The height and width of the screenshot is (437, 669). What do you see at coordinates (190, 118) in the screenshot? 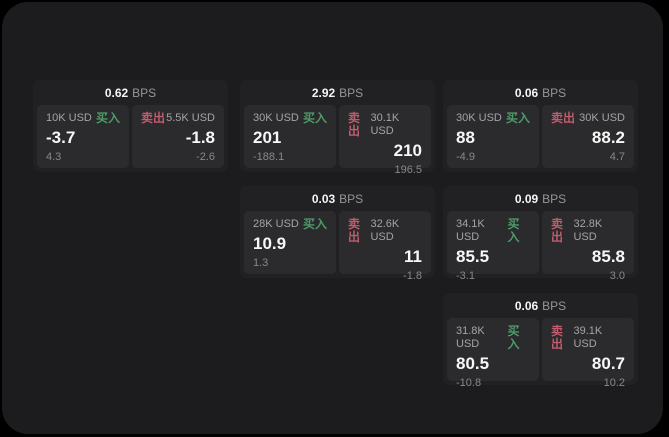
I see `sell-amount: 5.5K USD` at bounding box center [190, 118].